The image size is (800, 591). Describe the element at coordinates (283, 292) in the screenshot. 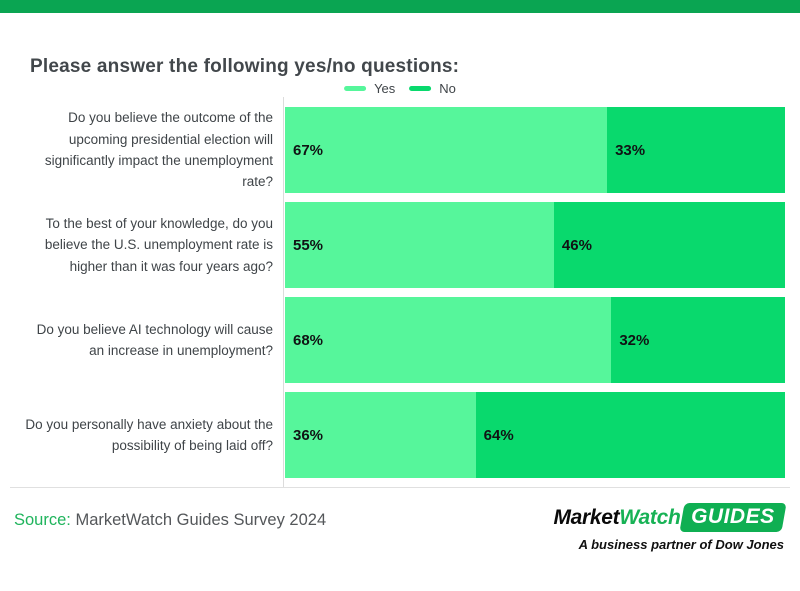

I see `vertical-axis-line` at that location.